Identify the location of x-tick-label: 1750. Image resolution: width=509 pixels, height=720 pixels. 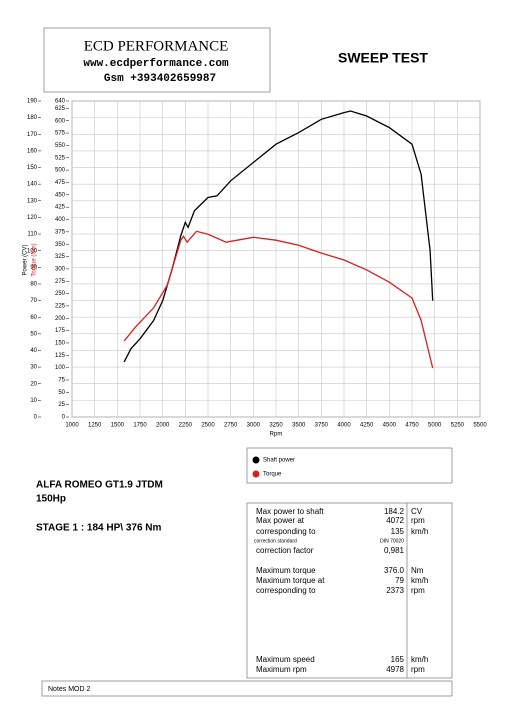
(140, 426).